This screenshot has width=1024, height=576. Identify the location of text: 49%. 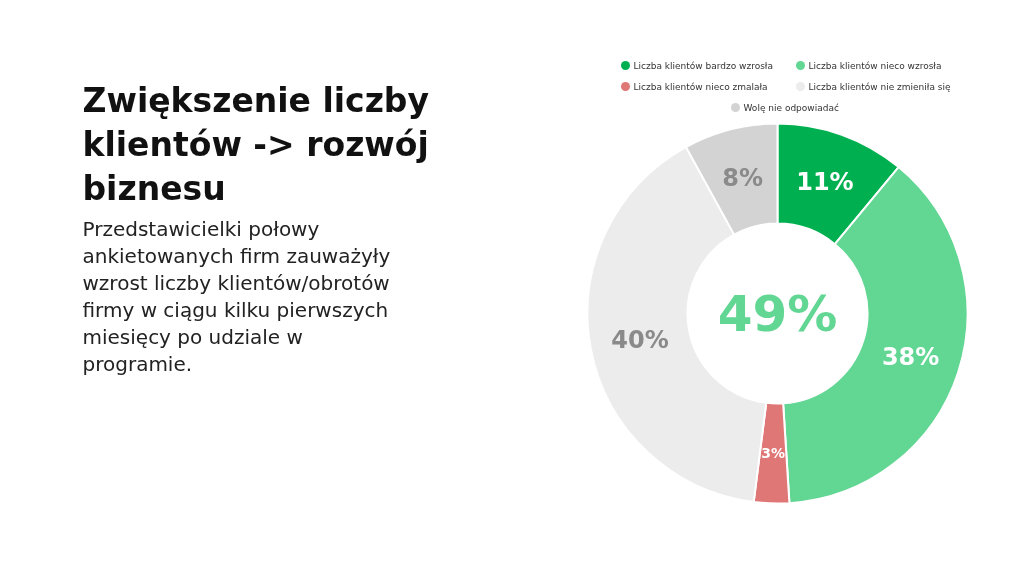
(777, 313).